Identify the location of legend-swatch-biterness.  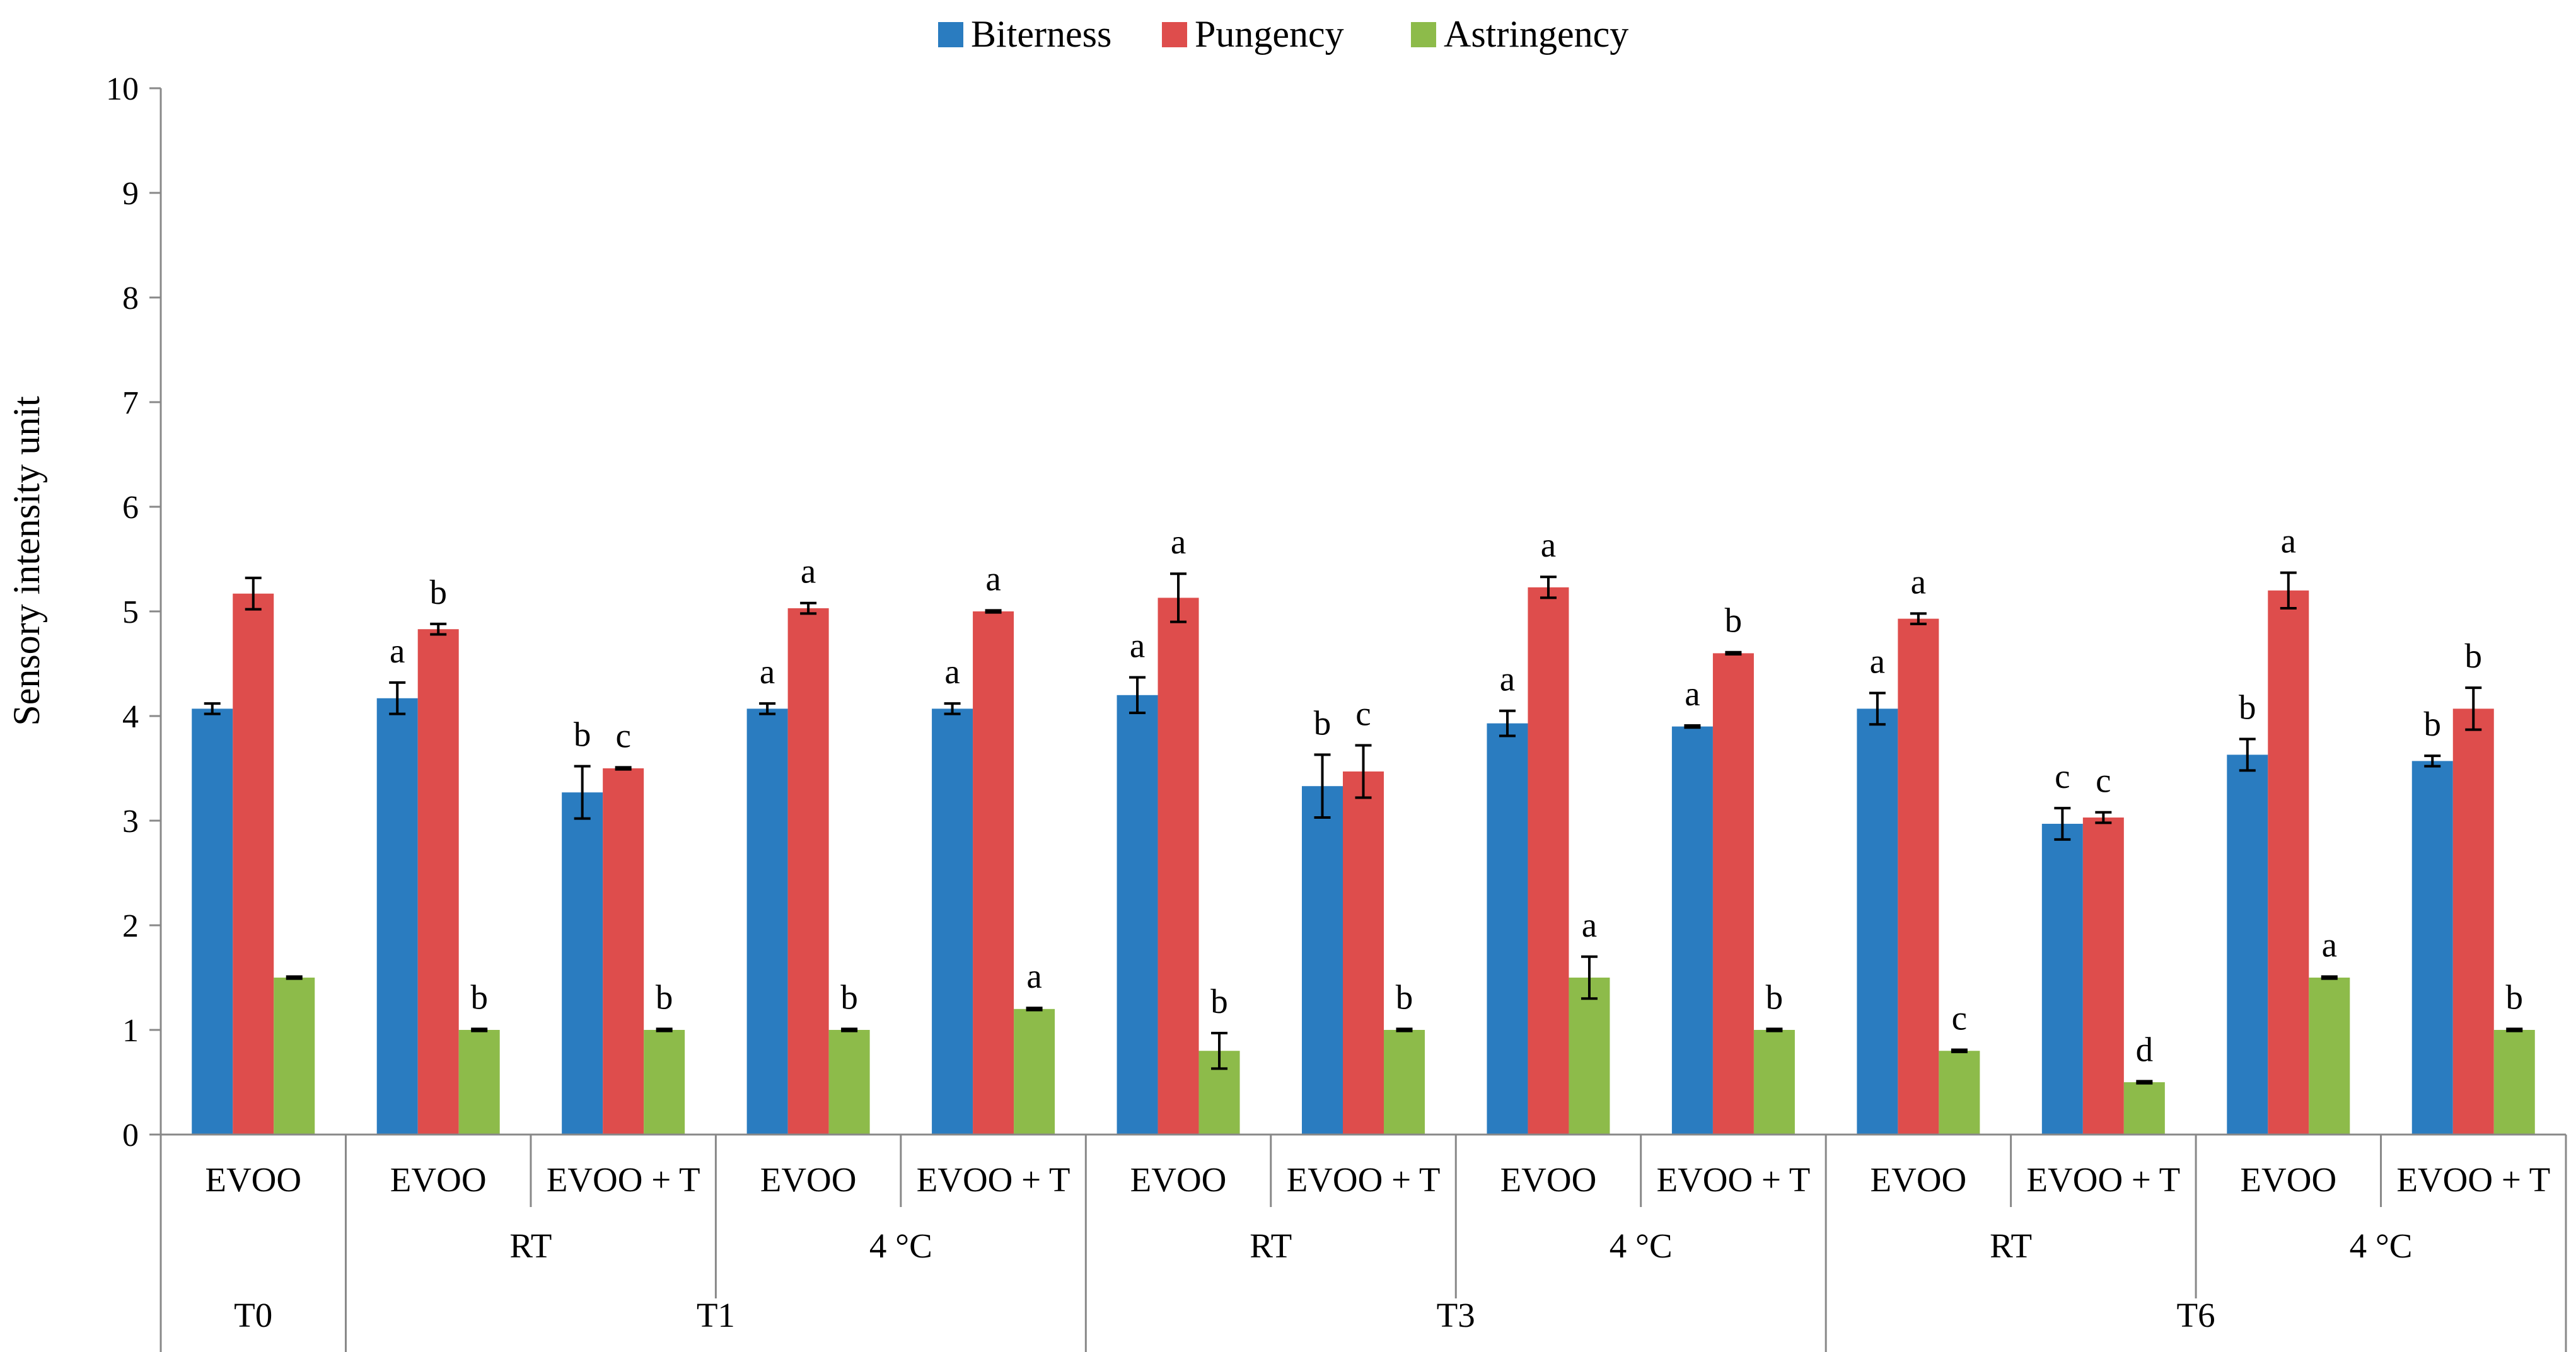
(951, 34).